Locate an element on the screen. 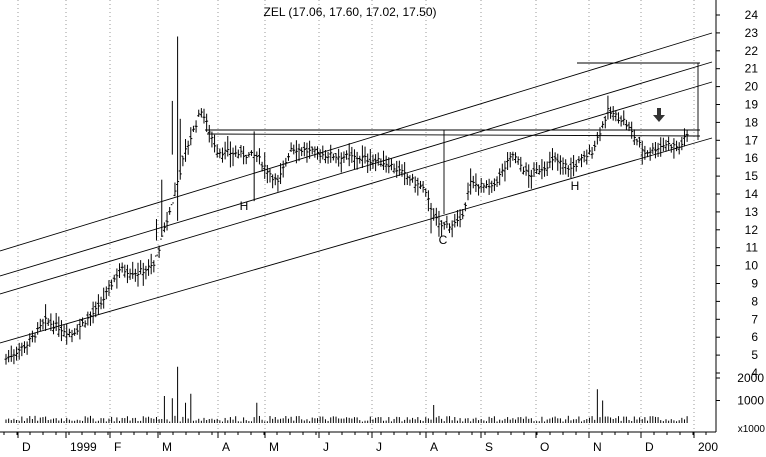 This screenshot has width=766, height=457. price-tick-label: 13 is located at coordinates (752, 212).